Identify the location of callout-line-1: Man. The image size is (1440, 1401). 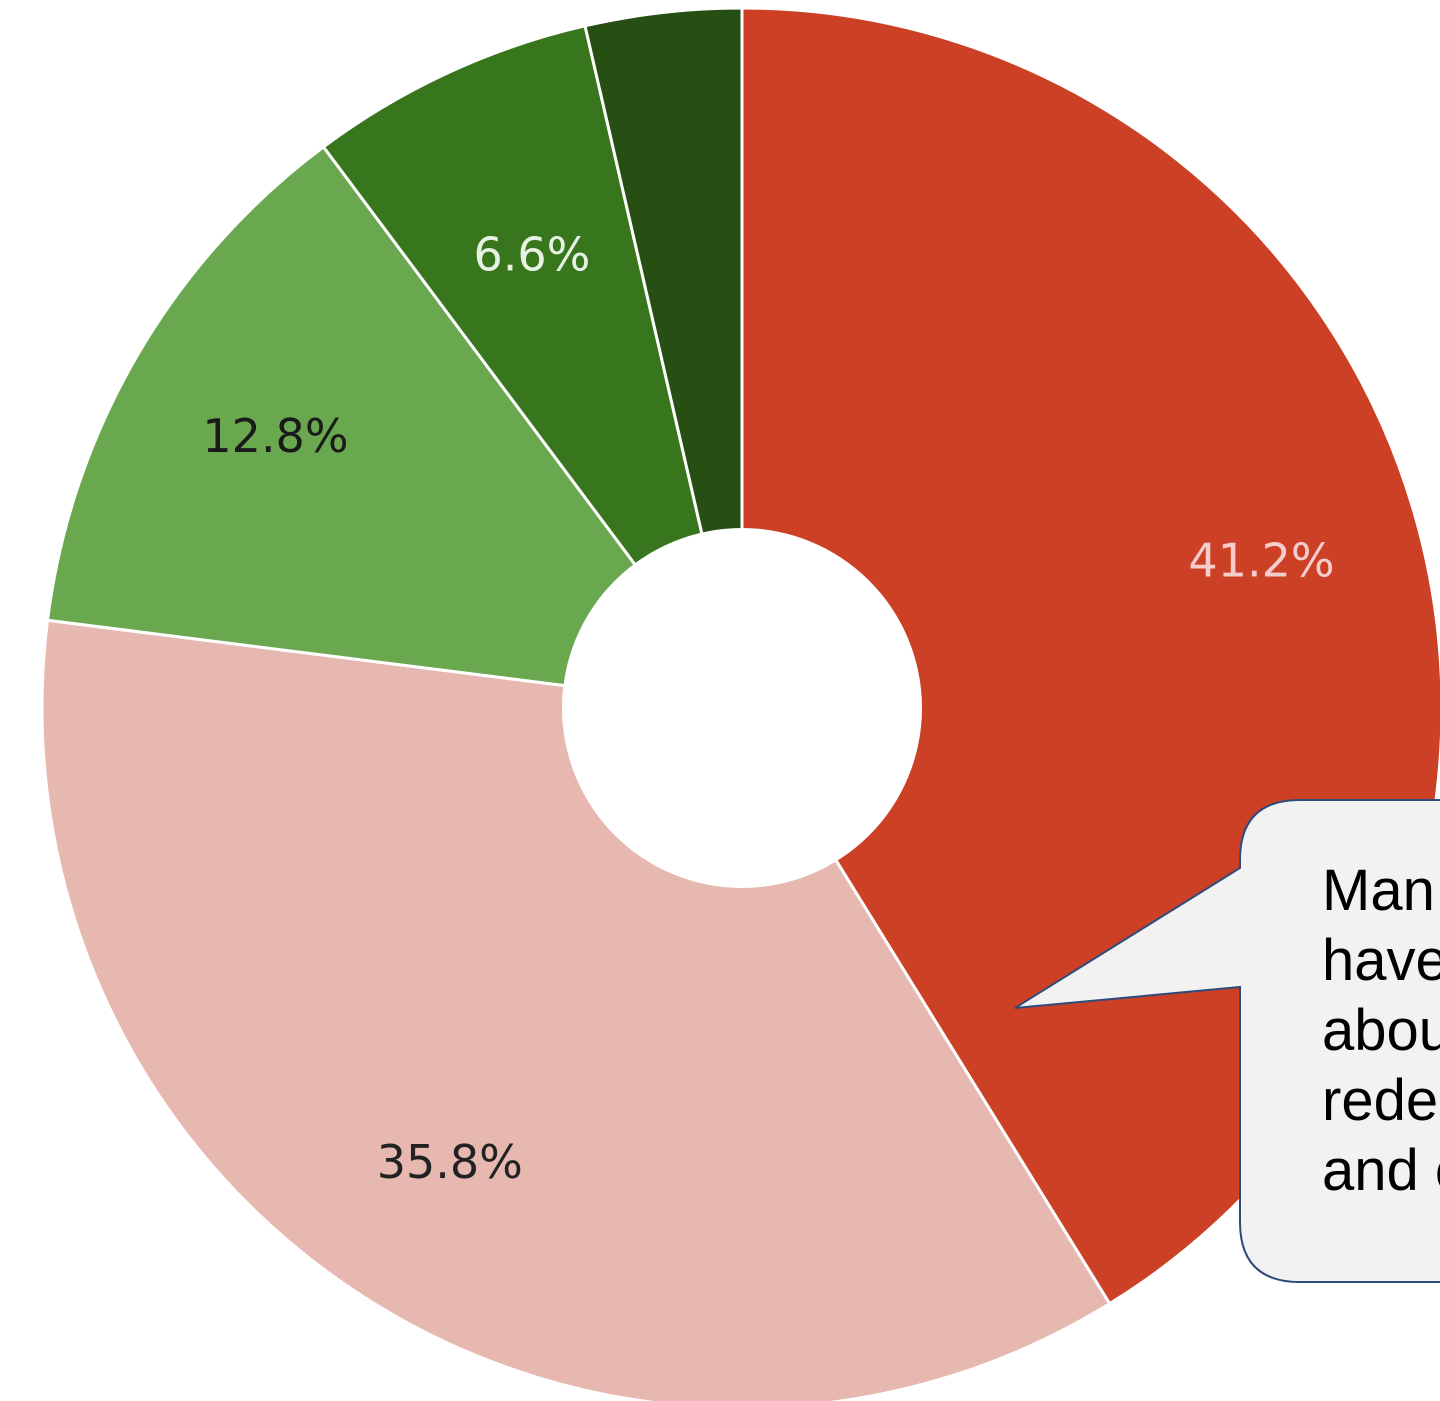
(1378, 890).